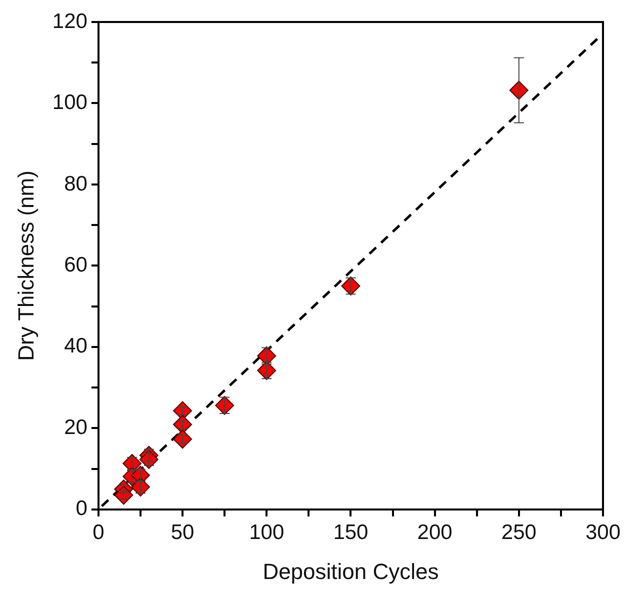  I want to click on y-tick-label: 80, so click(76, 184).